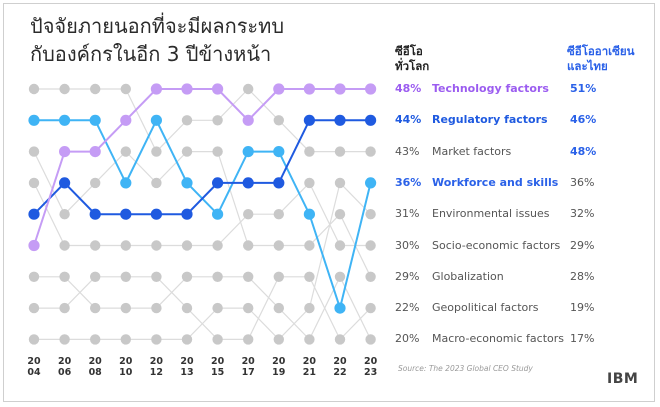  What do you see at coordinates (582, 245) in the screenshot?
I see `asean-pct-socio-economic-factors: 29%` at bounding box center [582, 245].